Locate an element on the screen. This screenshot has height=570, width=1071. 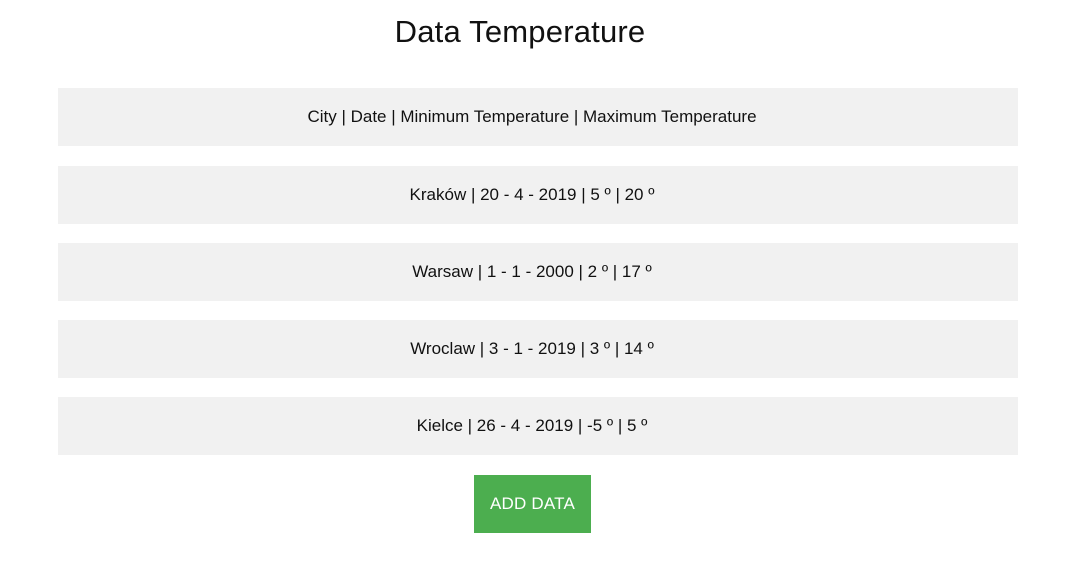
table-row-text: Wroclaw | 3 - 1 - 2019 | 3 º | 14 º is located at coordinates (532, 348).